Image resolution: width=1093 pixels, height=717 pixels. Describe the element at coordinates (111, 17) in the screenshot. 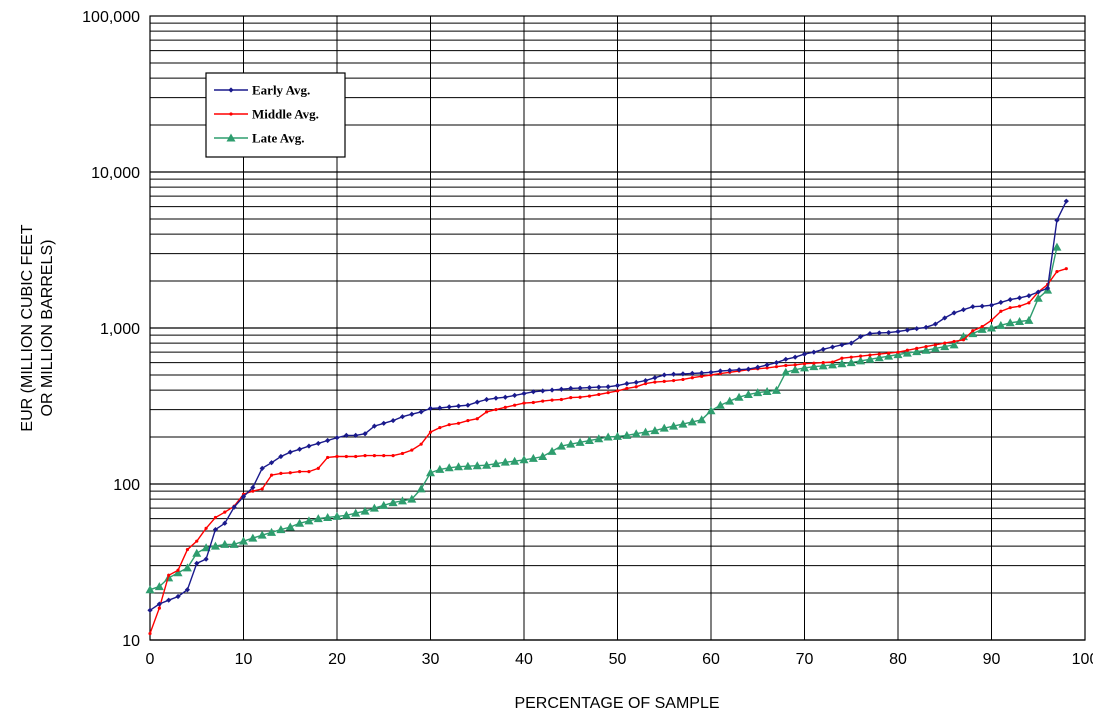

I see `y-tick-label: 100,000` at that location.